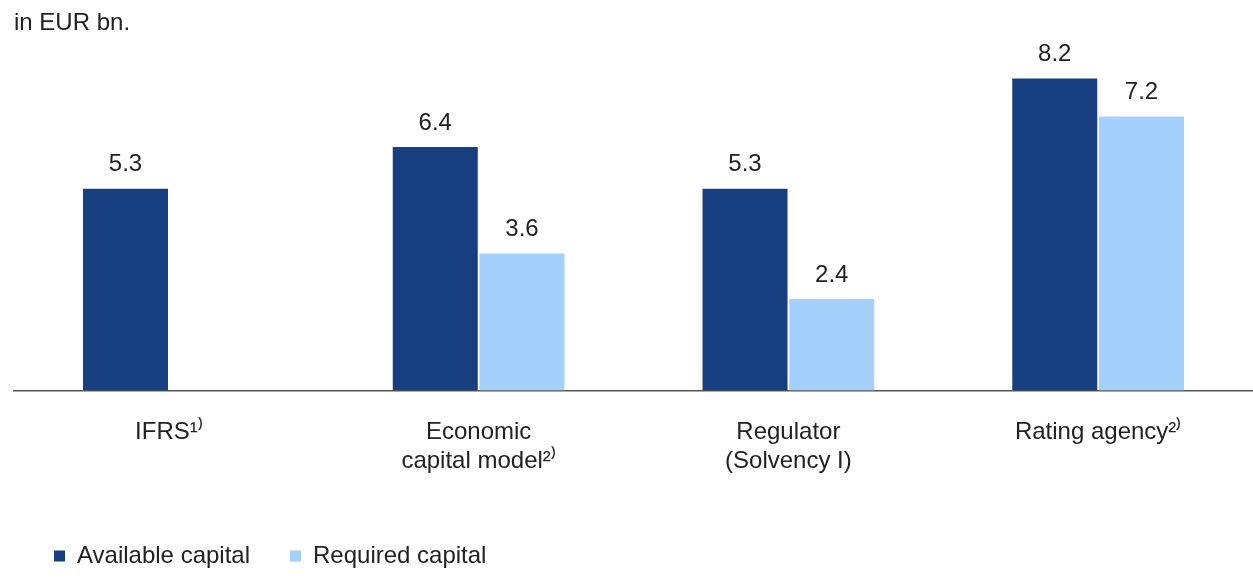  I want to click on y-axis-title: in EUR bn., so click(72, 22).